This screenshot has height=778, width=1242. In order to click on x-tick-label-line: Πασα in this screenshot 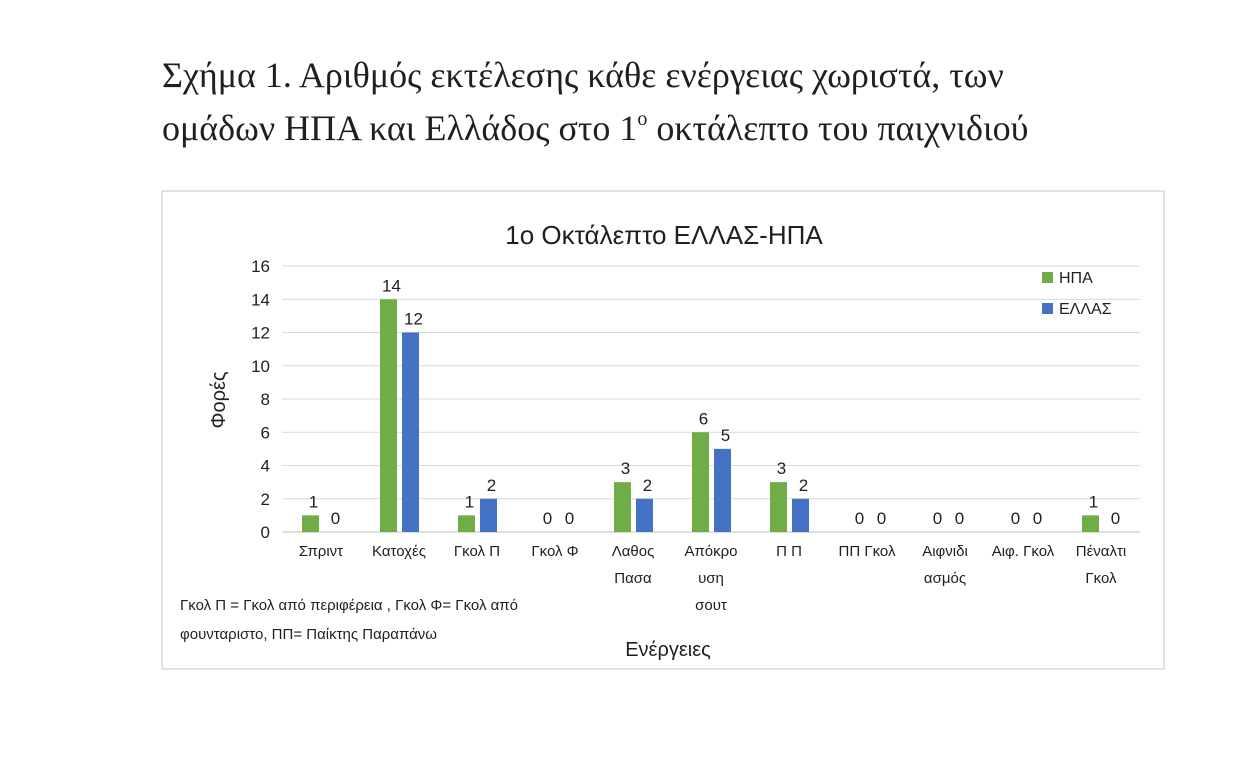, I will do `click(633, 578)`.